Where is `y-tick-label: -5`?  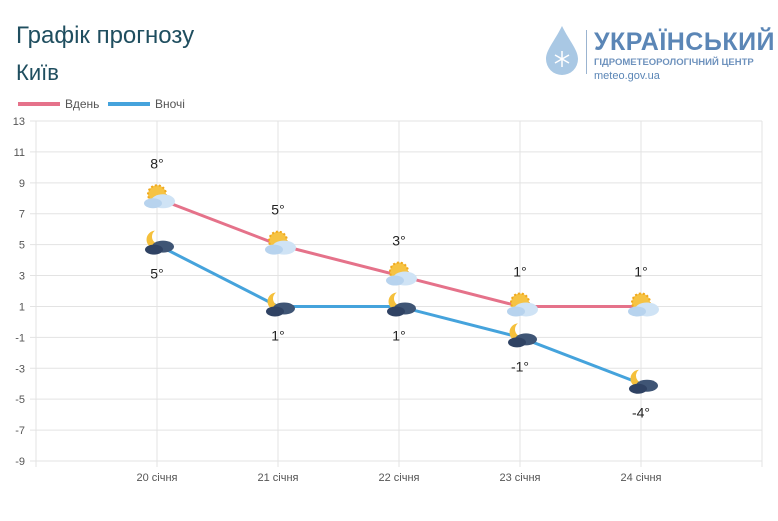
y-tick-label: -5 is located at coordinates (20, 400).